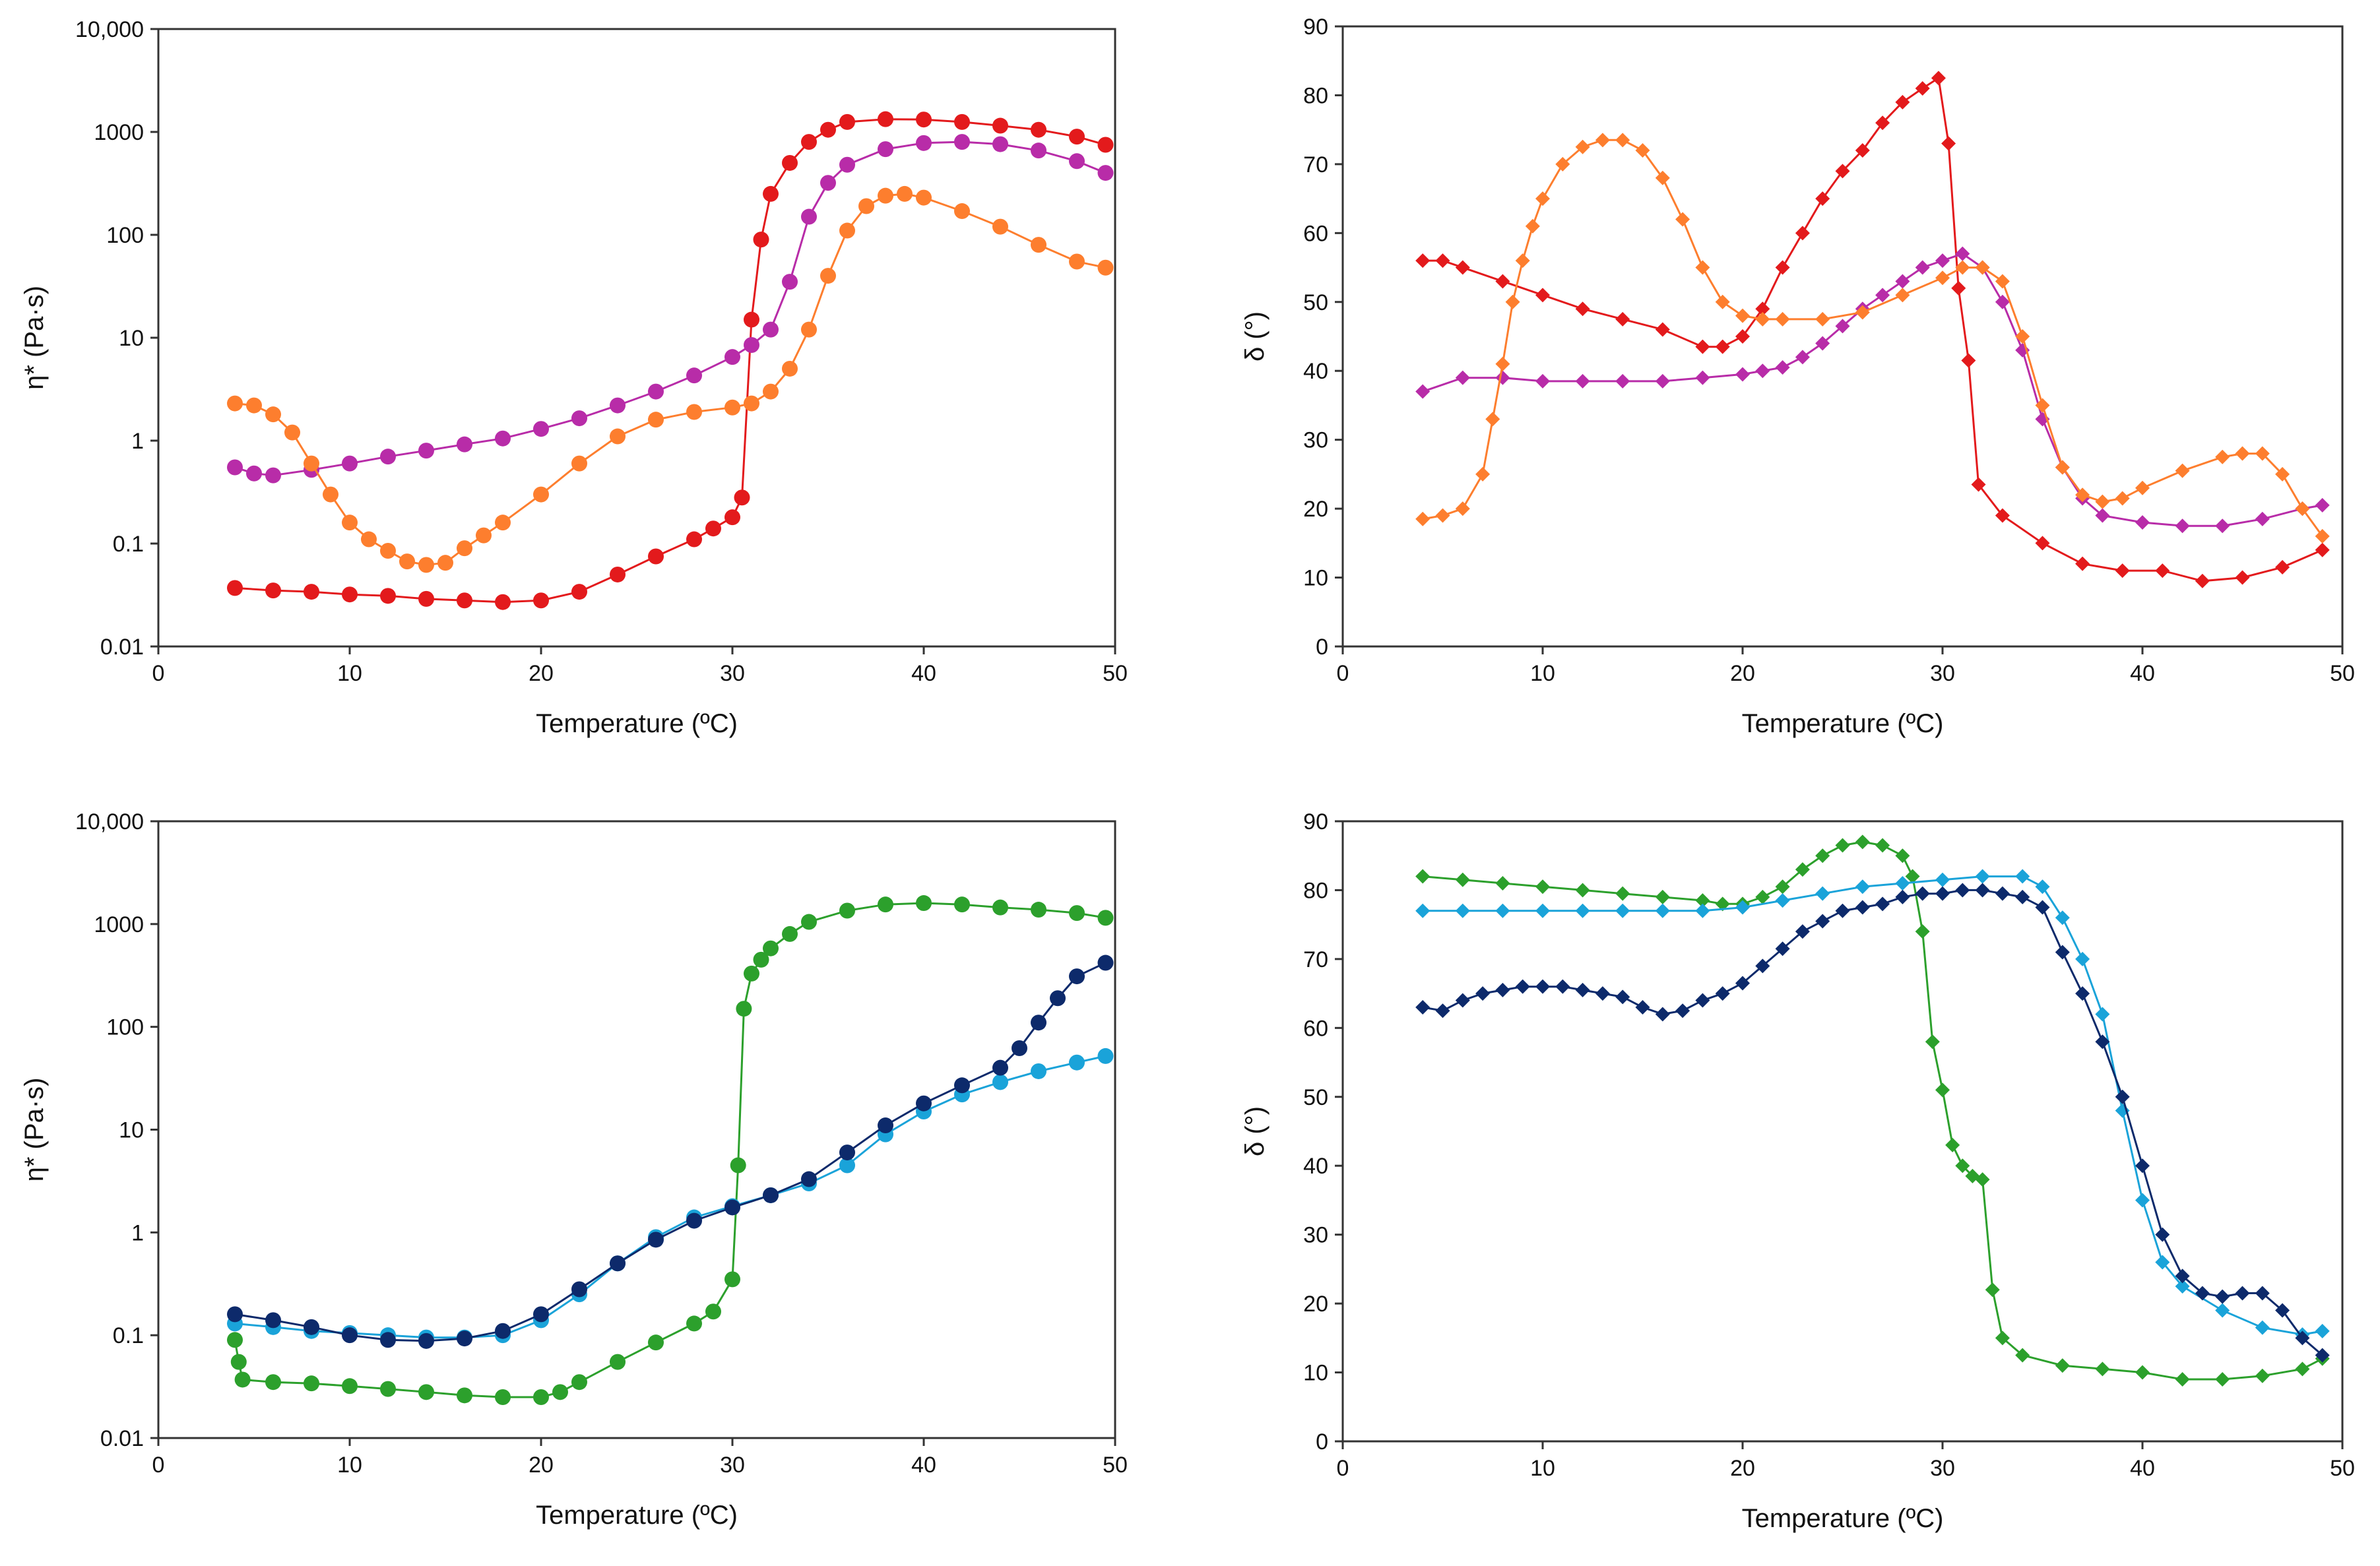 The height and width of the screenshot is (1566, 2380). I want to click on y-tick-label: 40, so click(1315, 1166).